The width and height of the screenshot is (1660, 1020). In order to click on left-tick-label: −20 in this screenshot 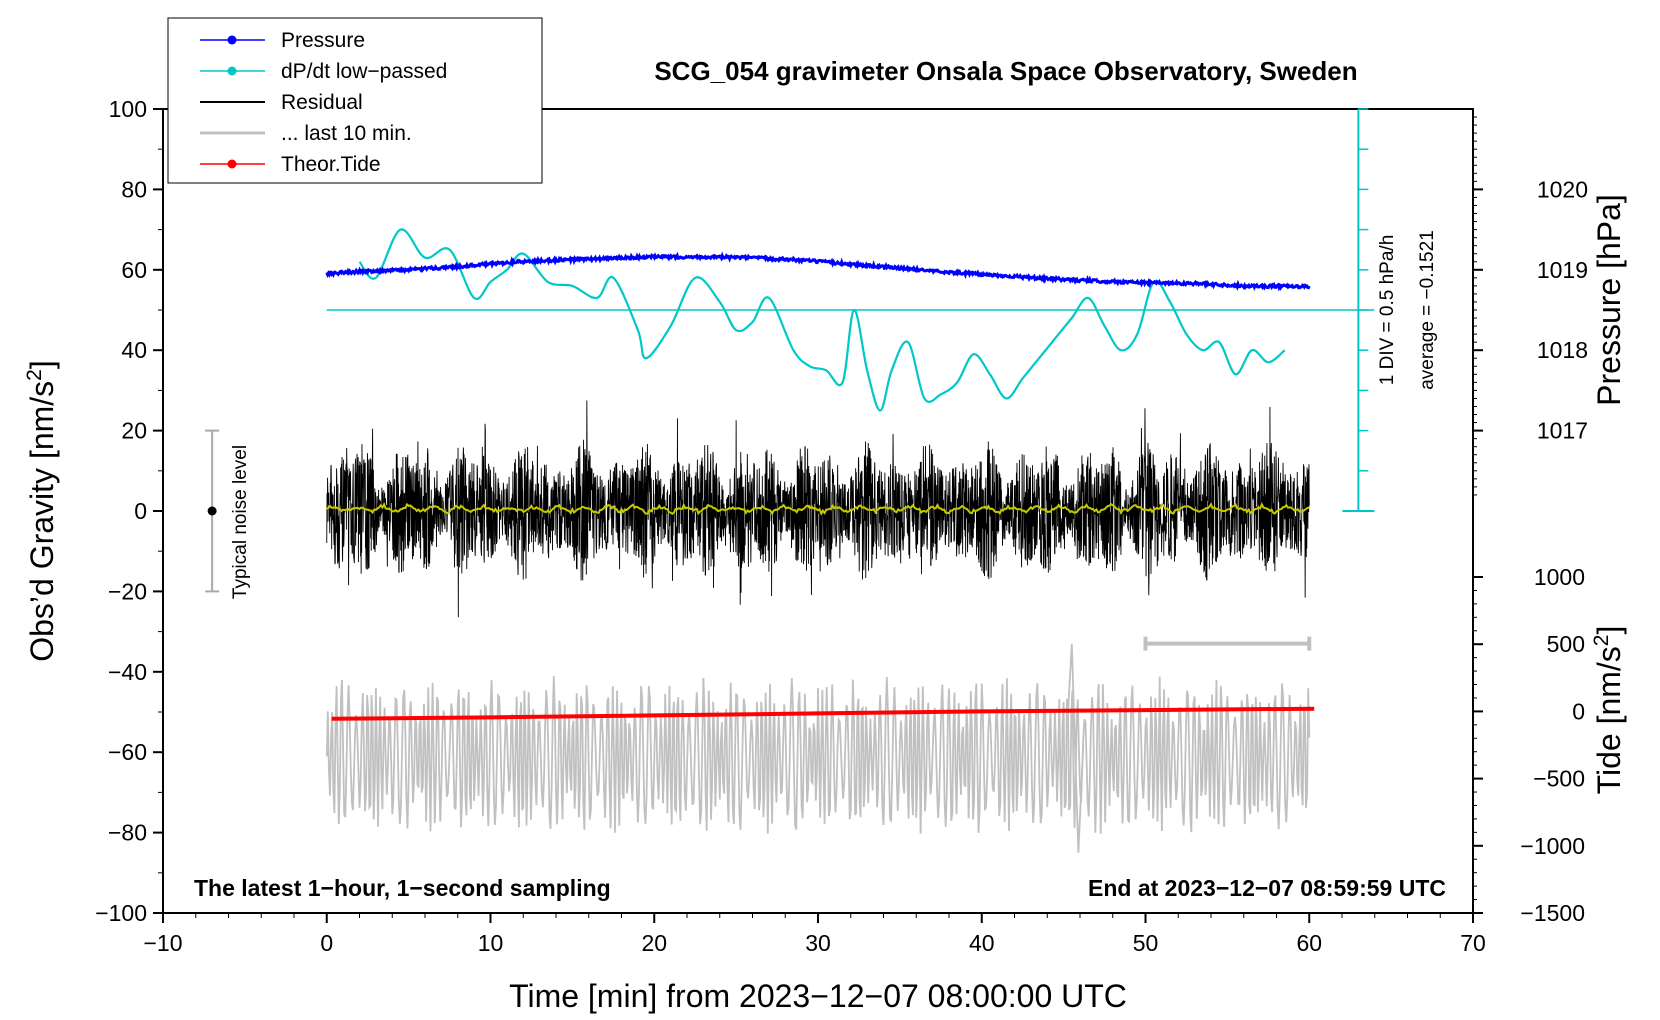, I will do `click(127, 591)`.